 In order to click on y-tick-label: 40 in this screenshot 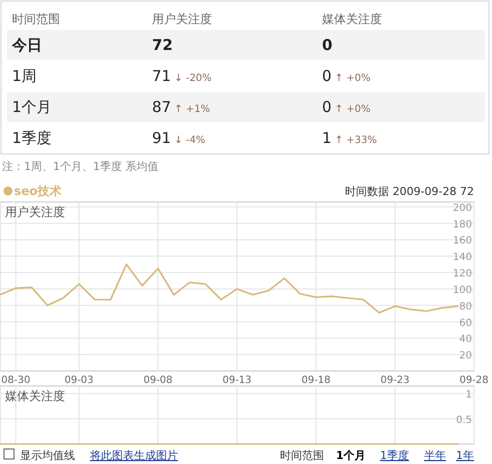, I will do `click(465, 340)`.